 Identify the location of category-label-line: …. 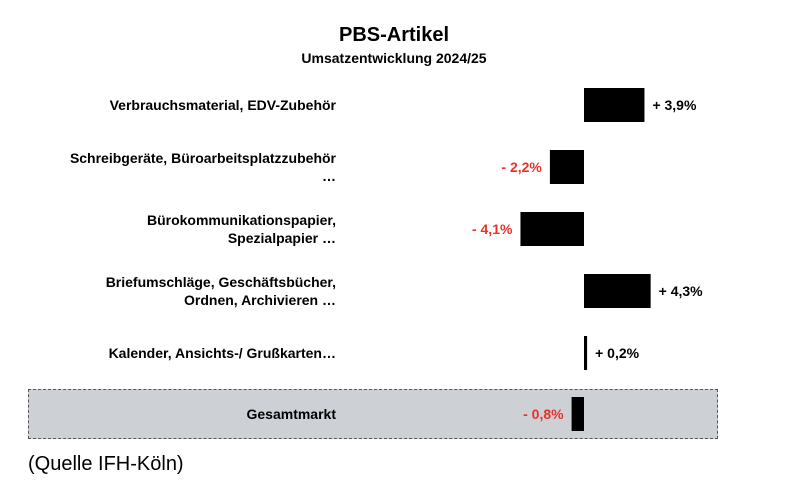
(329, 176).